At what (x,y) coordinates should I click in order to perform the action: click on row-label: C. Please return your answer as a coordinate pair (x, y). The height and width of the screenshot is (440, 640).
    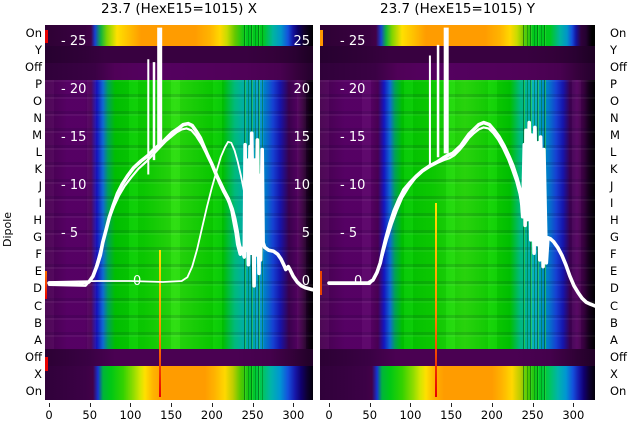
    Looking at the image, I should click on (614, 305).